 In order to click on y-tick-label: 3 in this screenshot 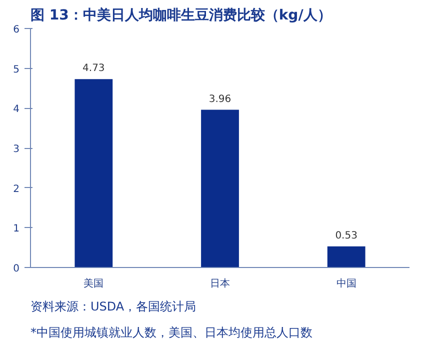, I will do `click(16, 149)`.